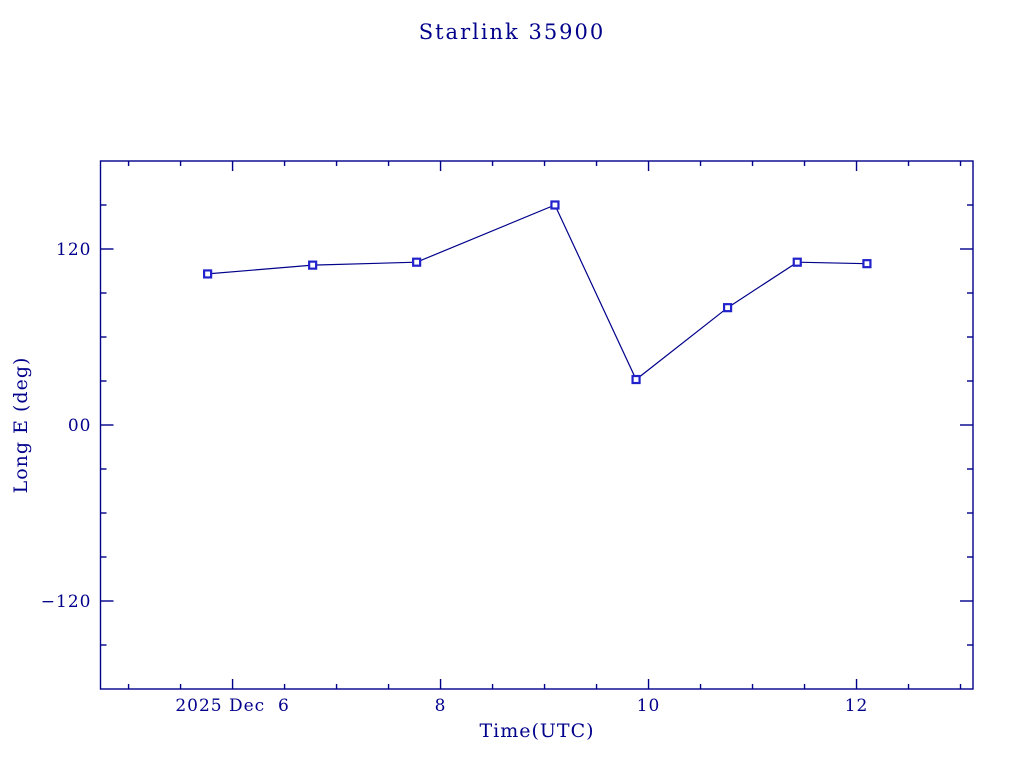 Image resolution: width=1024 pixels, height=768 pixels. I want to click on y-tick-label: 00, so click(80, 426).